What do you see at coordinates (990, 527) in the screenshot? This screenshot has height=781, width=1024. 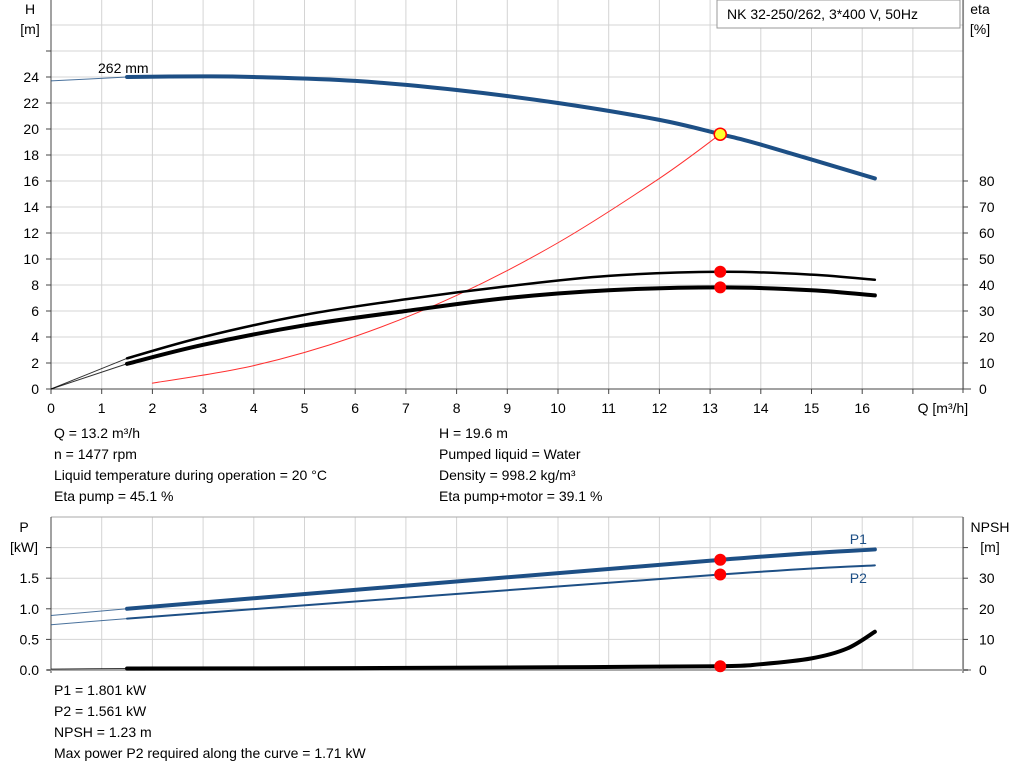 I see `y-axis-label-right: NPSH` at bounding box center [990, 527].